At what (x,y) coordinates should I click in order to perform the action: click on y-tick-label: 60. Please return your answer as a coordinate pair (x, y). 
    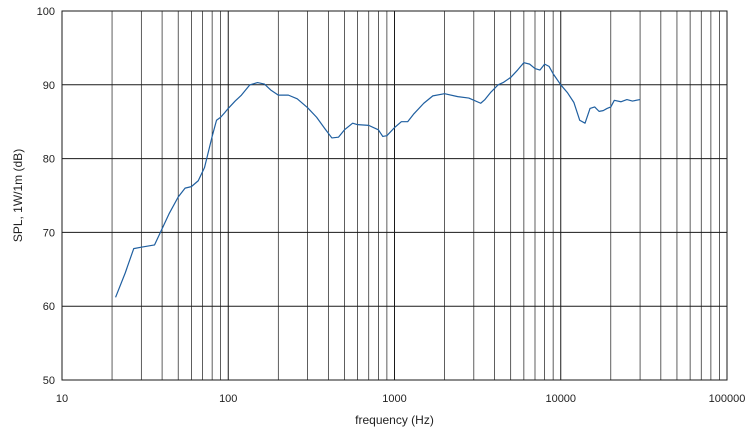
    Looking at the image, I should click on (49, 307).